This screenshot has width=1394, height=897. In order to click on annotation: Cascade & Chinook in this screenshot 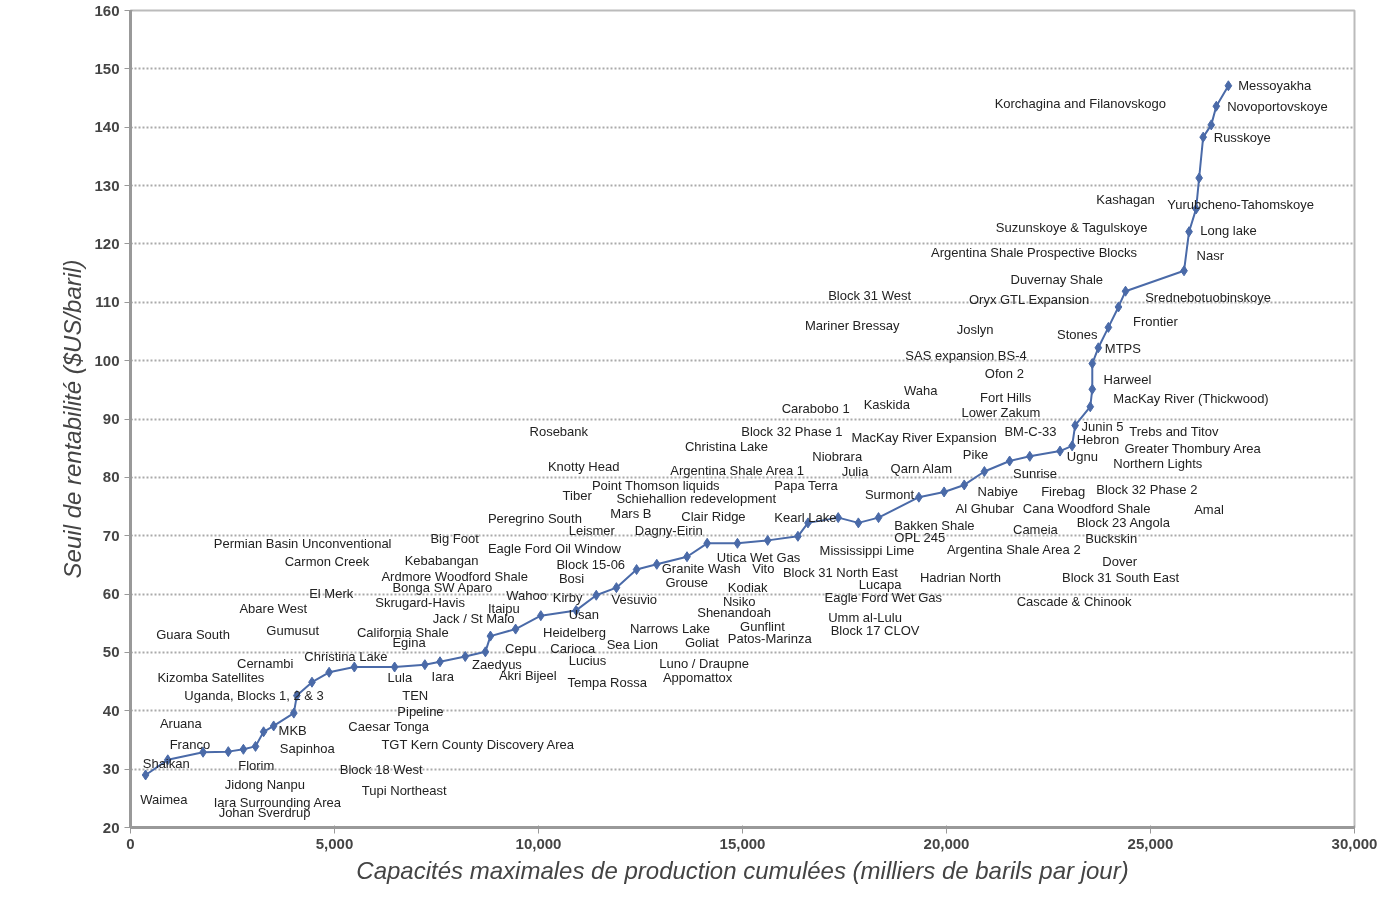, I will do `click(1074, 601)`.